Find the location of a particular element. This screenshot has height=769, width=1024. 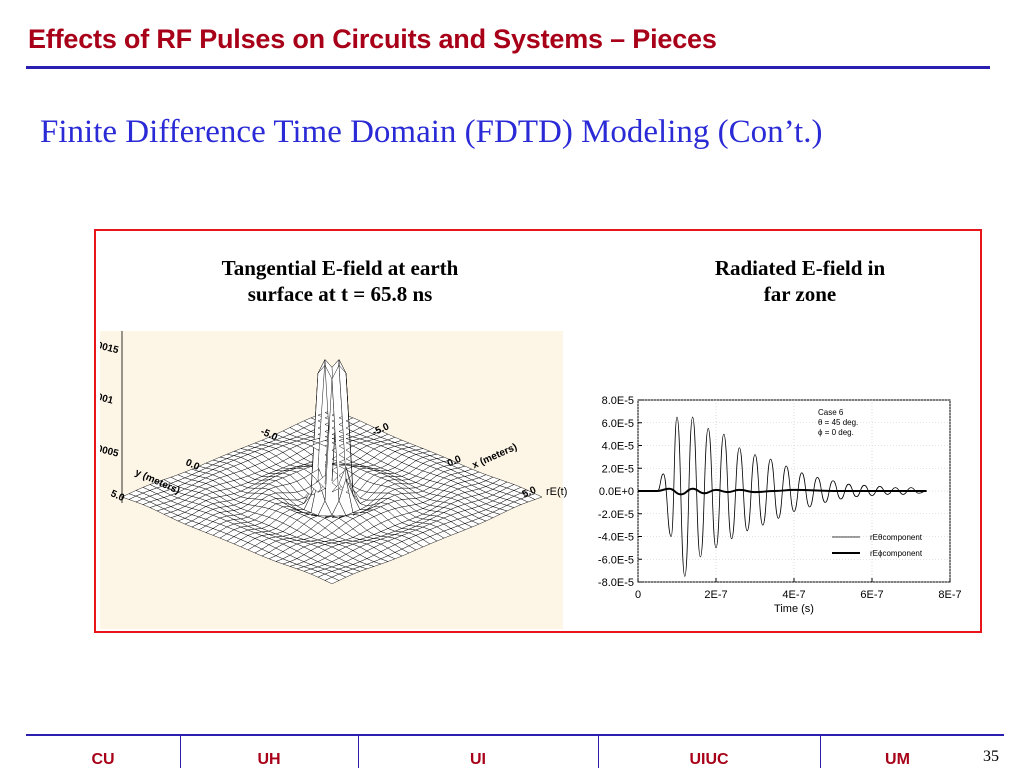

y-tick-label: -4.0E-5 is located at coordinates (616, 538).